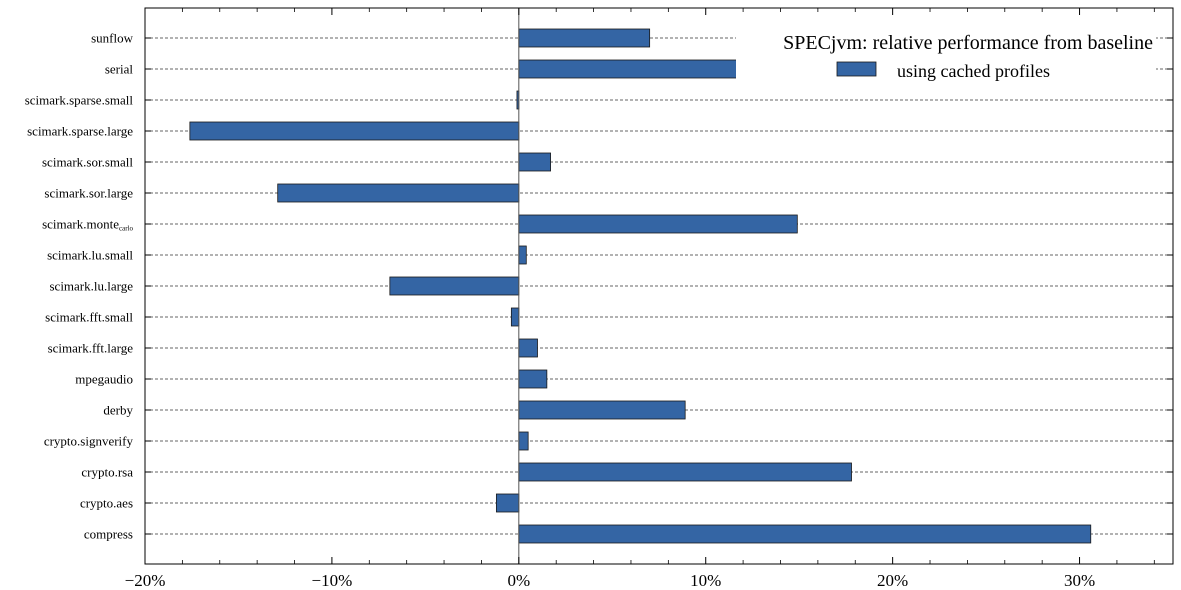  I want to click on category-label: scimark.fft.small, so click(89, 317).